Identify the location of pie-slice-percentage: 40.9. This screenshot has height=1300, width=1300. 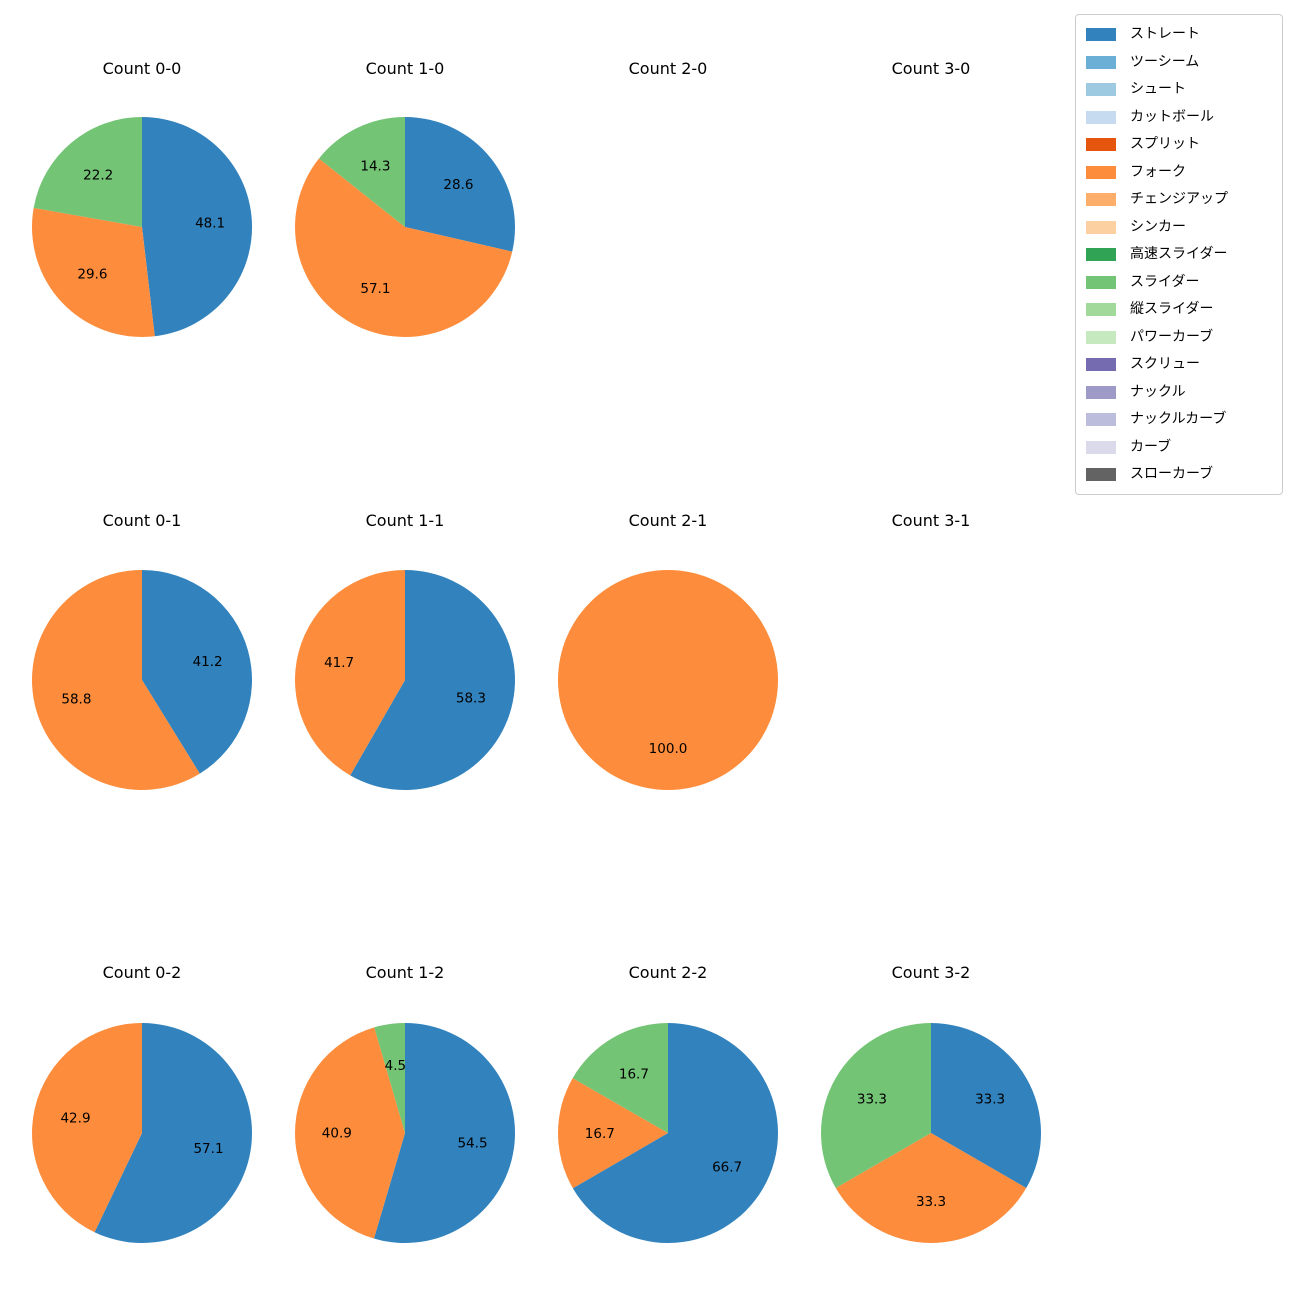
(337, 1134).